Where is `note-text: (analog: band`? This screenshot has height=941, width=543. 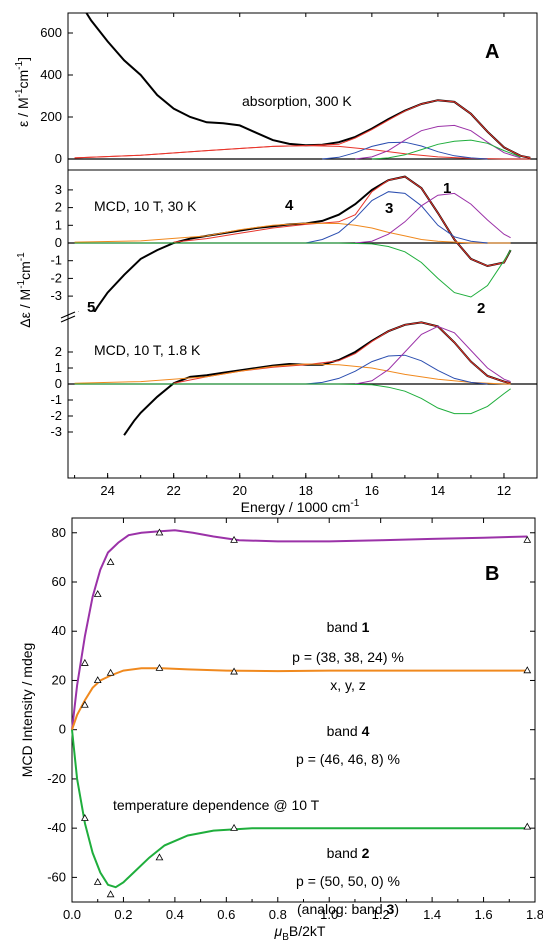
note-text: (analog: band is located at coordinates (342, 909).